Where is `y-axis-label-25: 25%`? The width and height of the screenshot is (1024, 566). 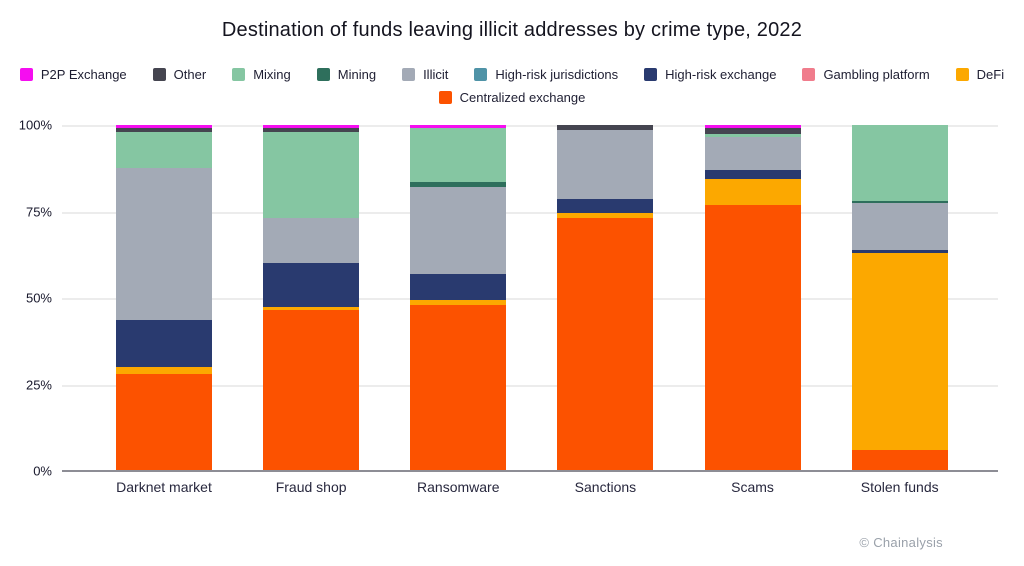 y-axis-label-25: 25% is located at coordinates (38, 384).